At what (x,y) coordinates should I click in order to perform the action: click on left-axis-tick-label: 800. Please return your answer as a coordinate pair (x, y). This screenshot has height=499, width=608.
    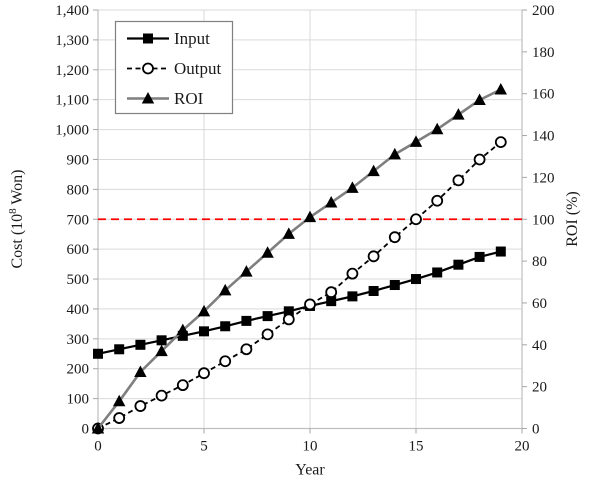
    Looking at the image, I should click on (78, 190).